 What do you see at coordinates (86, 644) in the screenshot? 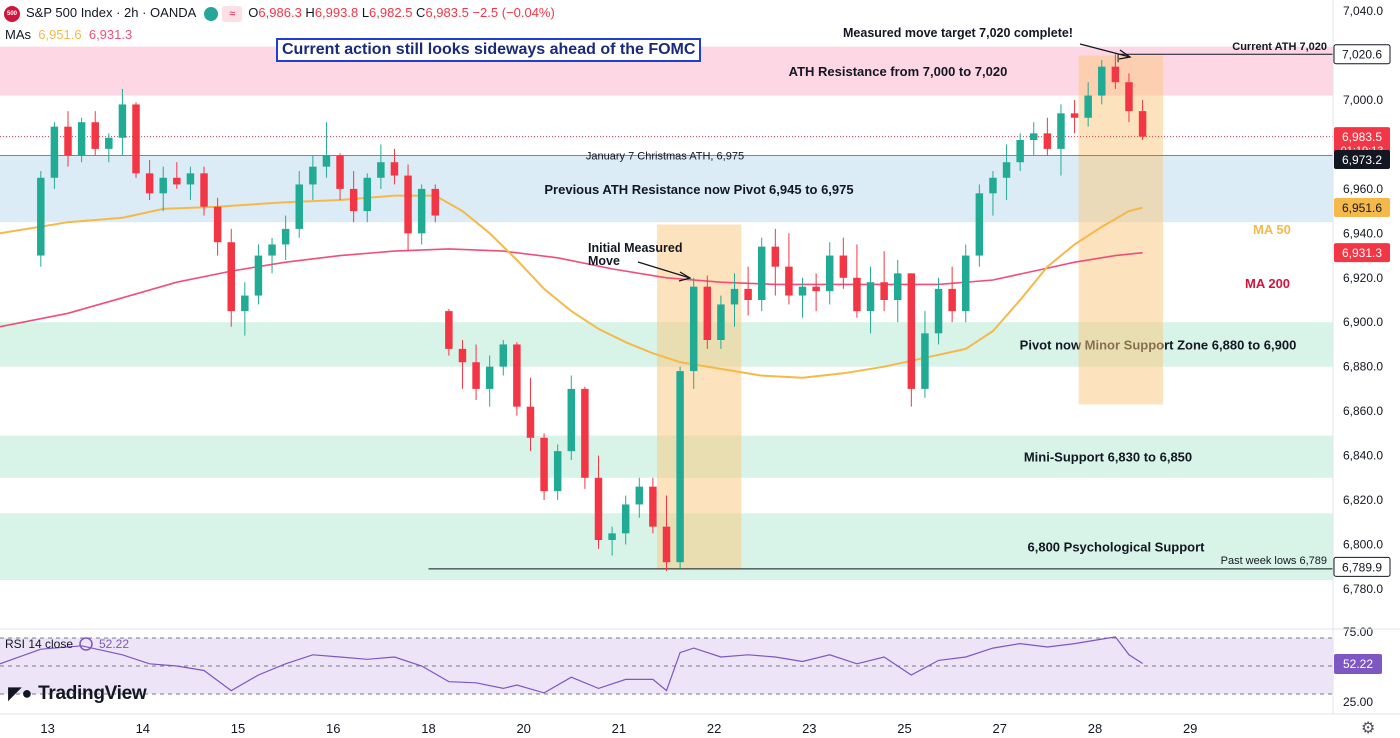
I see `rsi-settings-icon` at bounding box center [86, 644].